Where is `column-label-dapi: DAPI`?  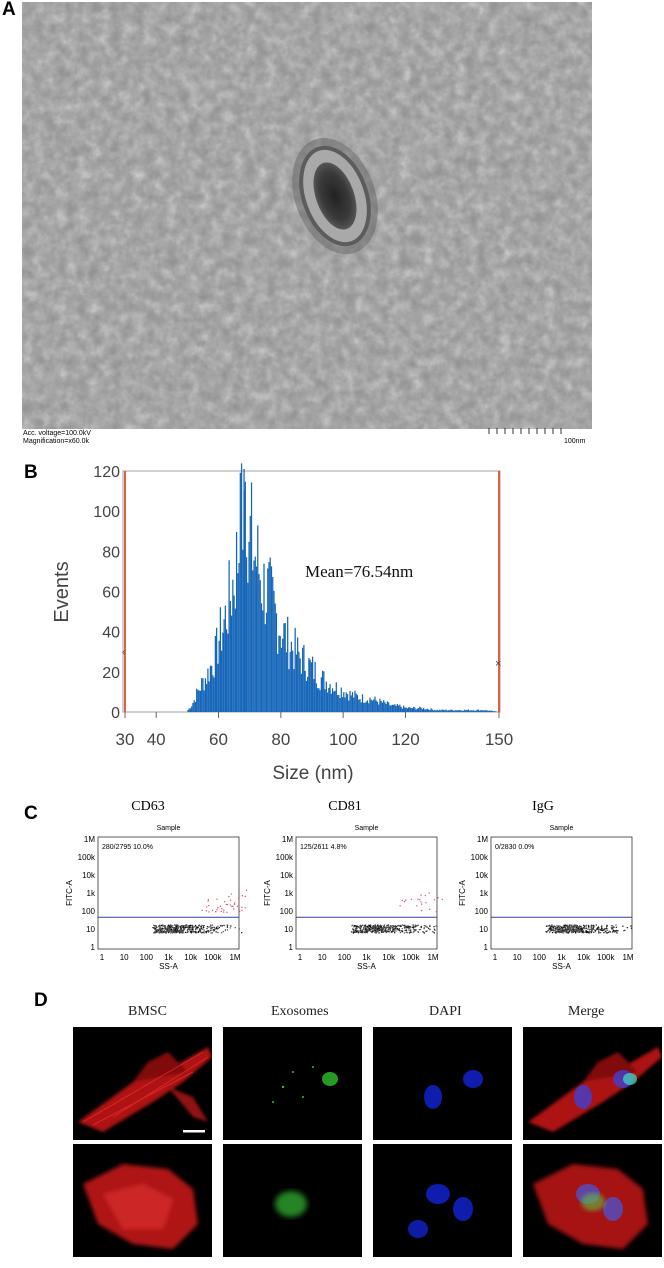
column-label-dapi: DAPI is located at coordinates (445, 1011).